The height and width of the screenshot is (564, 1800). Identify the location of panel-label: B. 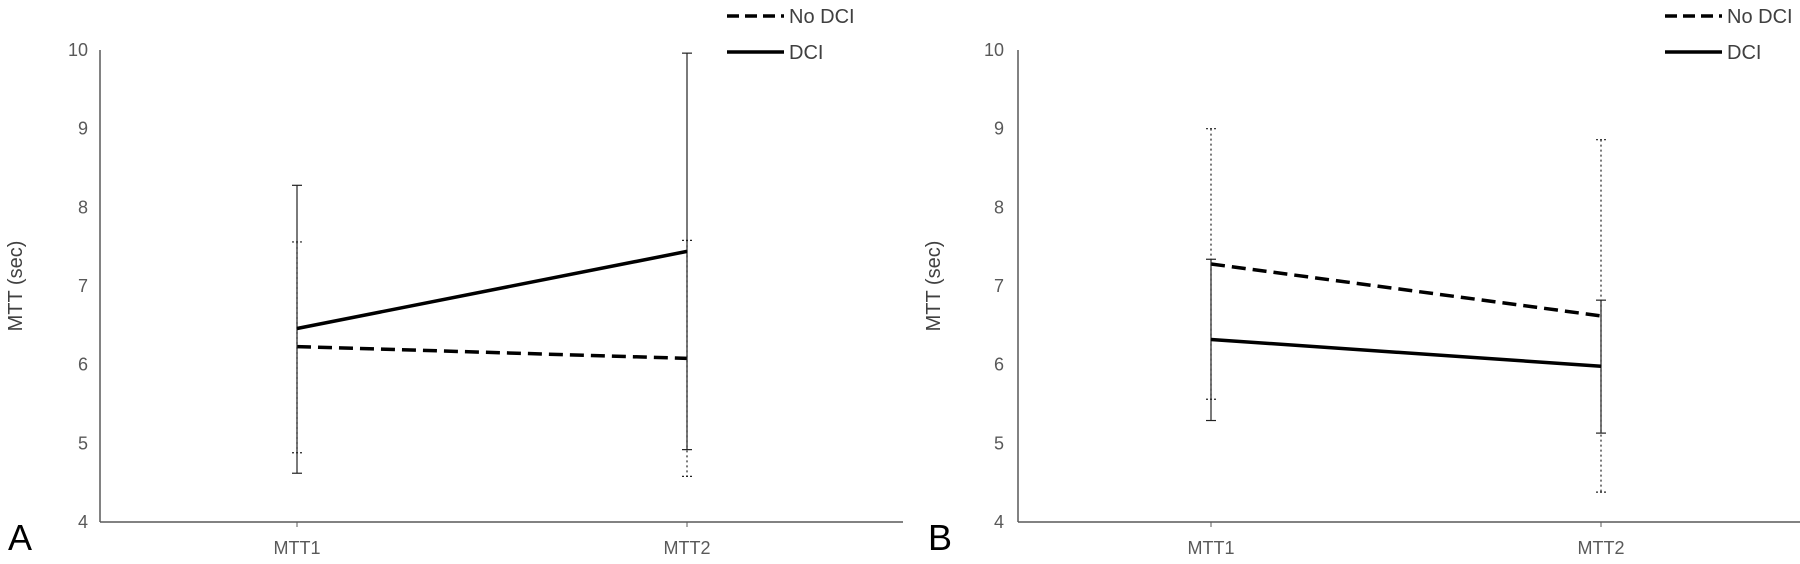
(940, 537).